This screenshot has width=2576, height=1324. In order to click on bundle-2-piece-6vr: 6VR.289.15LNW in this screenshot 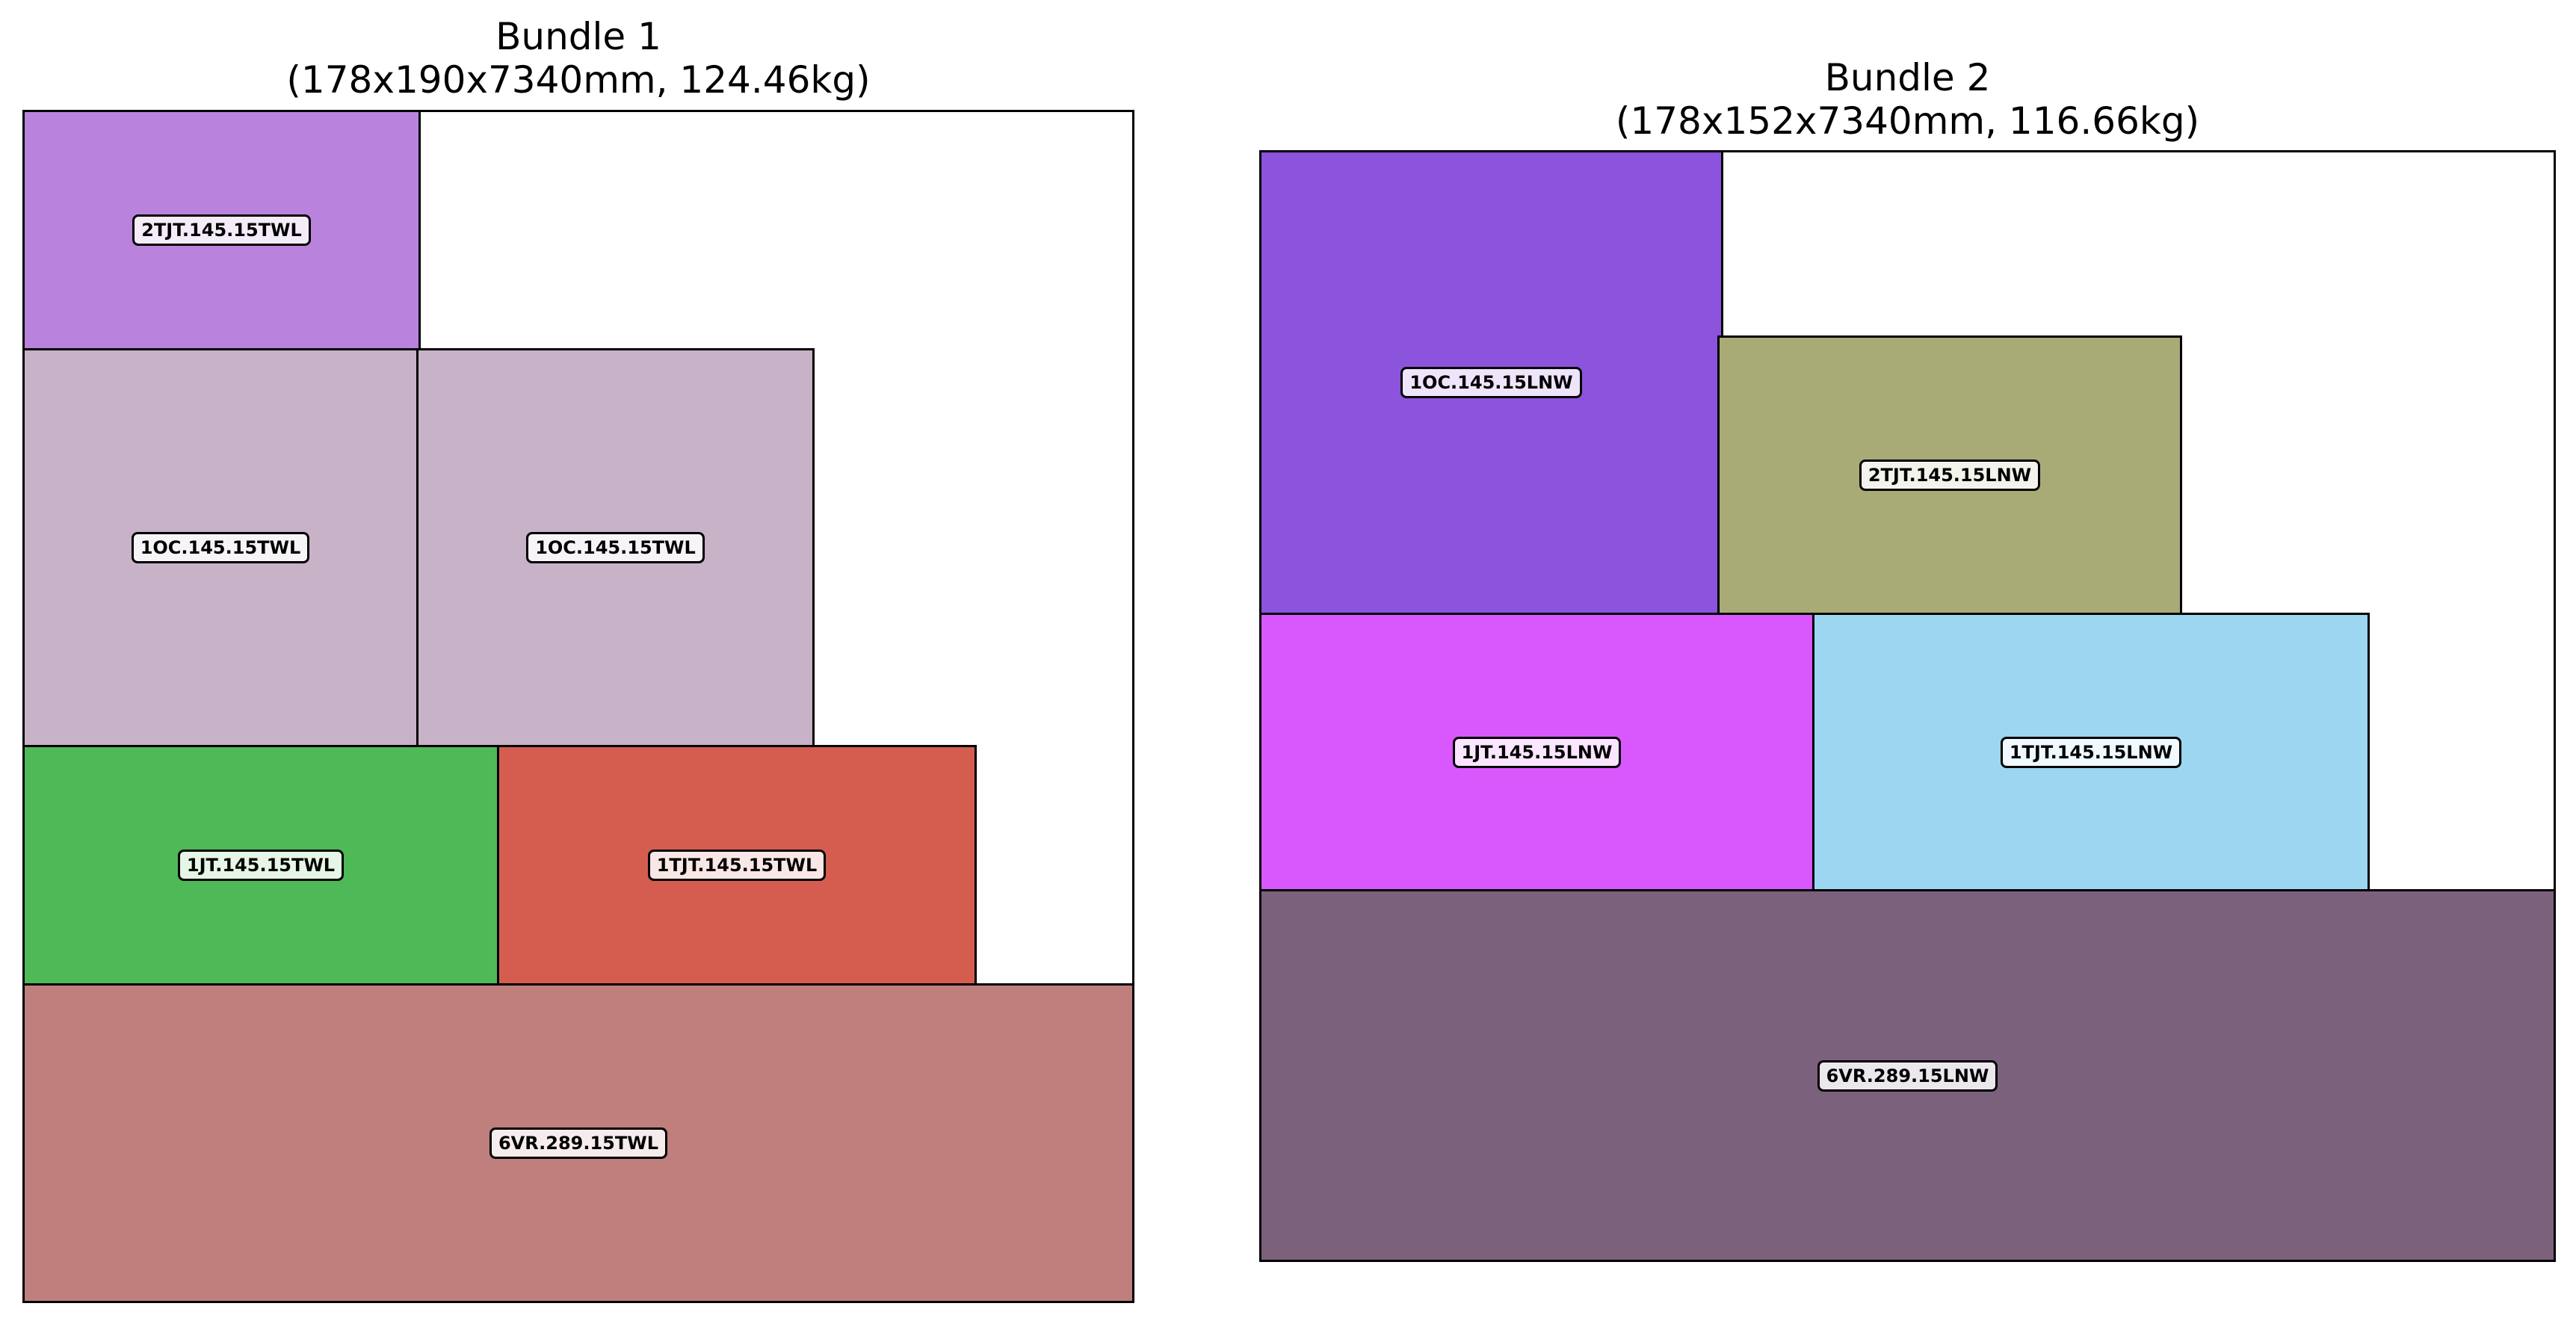, I will do `click(1907, 1075)`.